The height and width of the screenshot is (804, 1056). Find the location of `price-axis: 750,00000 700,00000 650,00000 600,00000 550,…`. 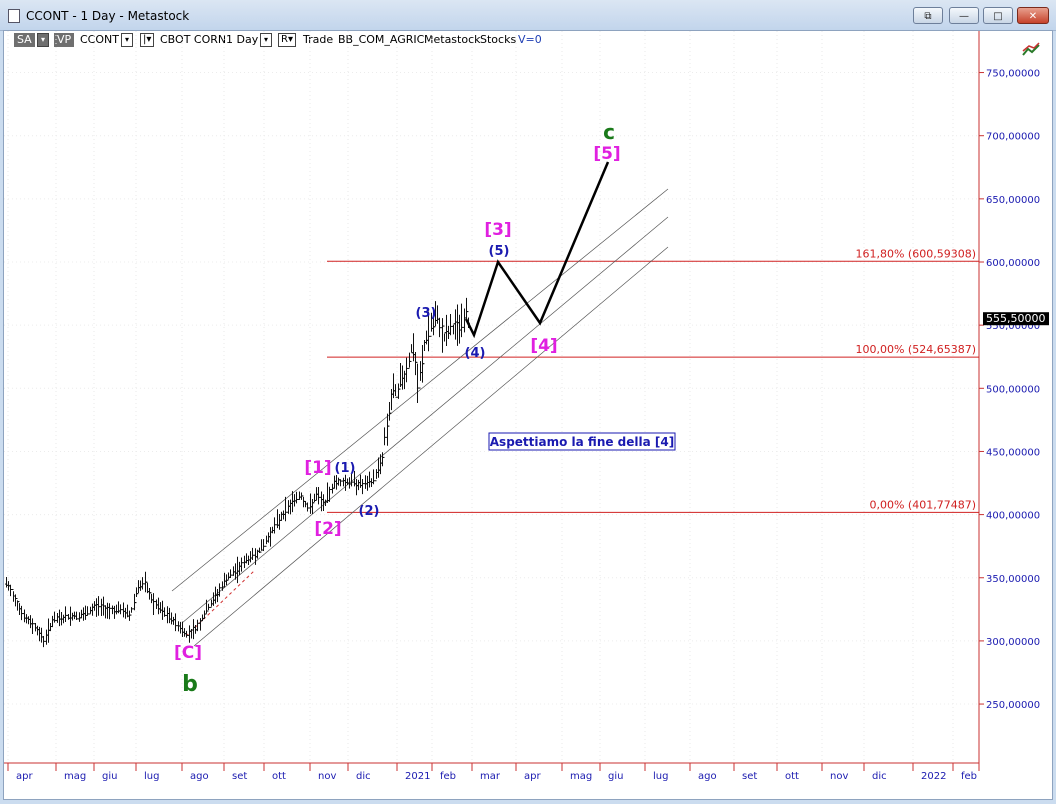

price-axis: 750,00000 700,00000 650,00000 600,00000 550,… is located at coordinates (1009, 390).